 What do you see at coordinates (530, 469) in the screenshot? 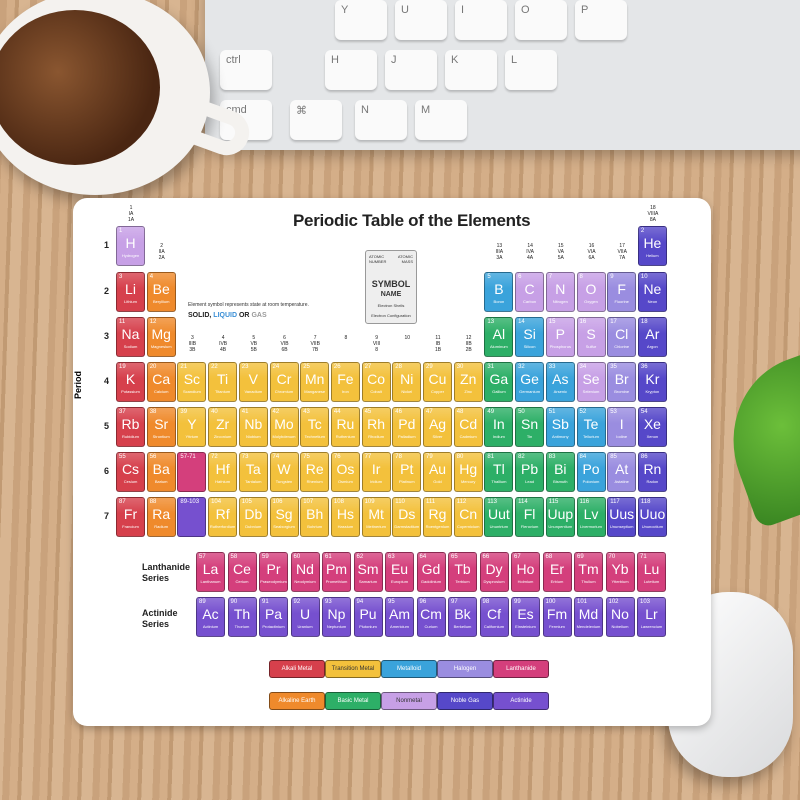
I see `element-symbol: Pb` at bounding box center [530, 469].